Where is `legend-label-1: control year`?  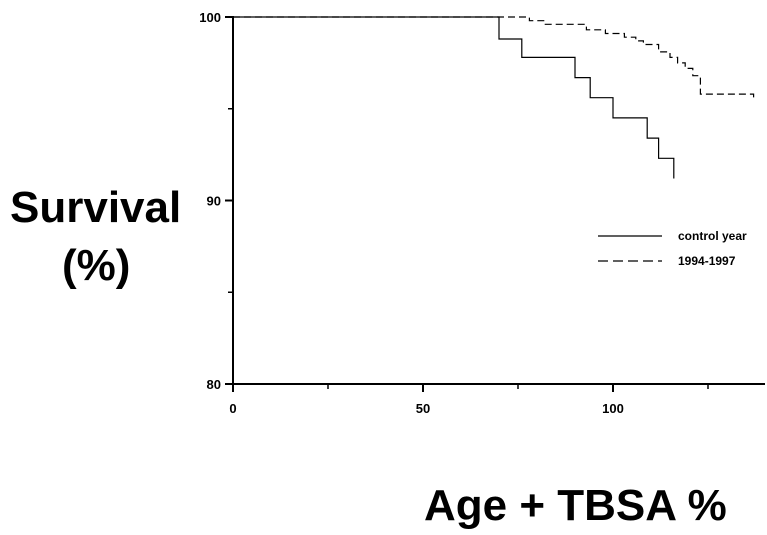
legend-label-1: control year is located at coordinates (712, 236).